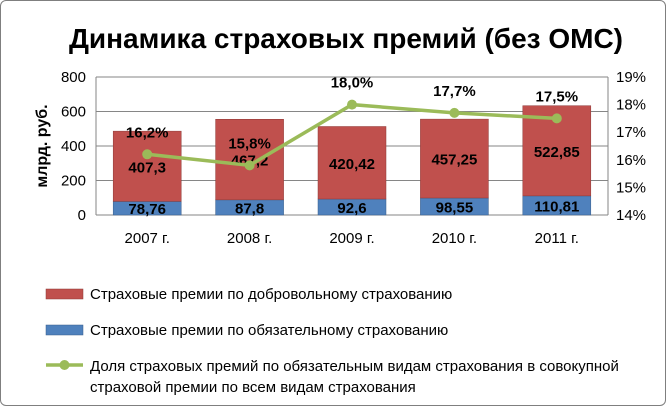 The height and width of the screenshot is (408, 668). Describe the element at coordinates (351, 238) in the screenshot. I see `x-tick-label: 2009 г.` at that location.